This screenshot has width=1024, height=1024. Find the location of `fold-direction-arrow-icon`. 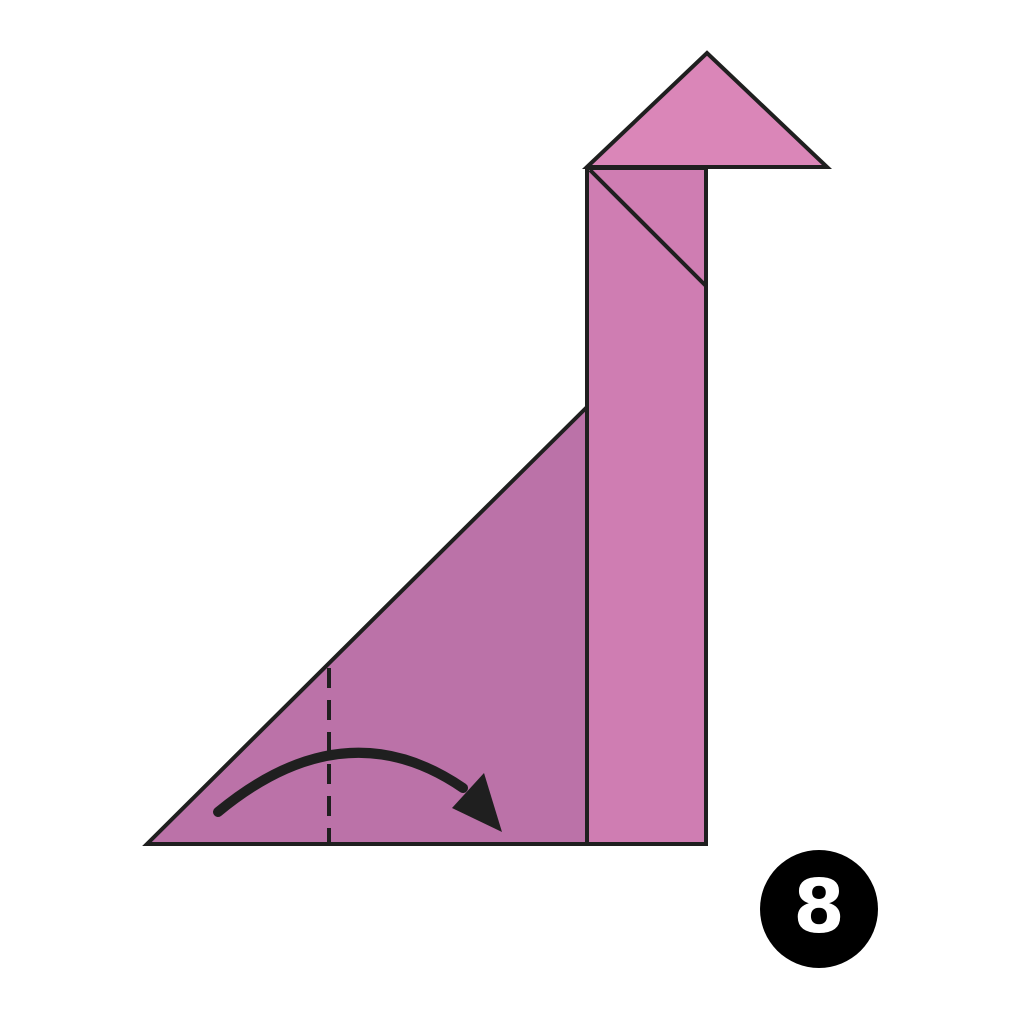

fold-direction-arrow-icon is located at coordinates (357, 789).